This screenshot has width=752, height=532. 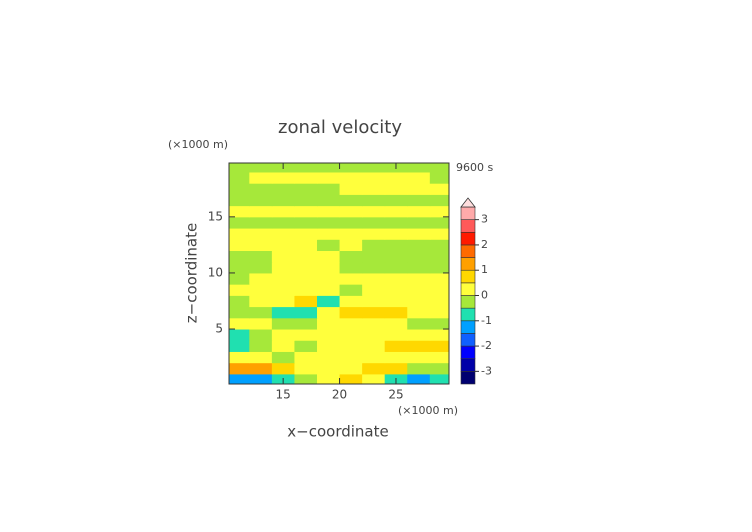 I want to click on y-tick-label: 15, so click(x=215, y=216).